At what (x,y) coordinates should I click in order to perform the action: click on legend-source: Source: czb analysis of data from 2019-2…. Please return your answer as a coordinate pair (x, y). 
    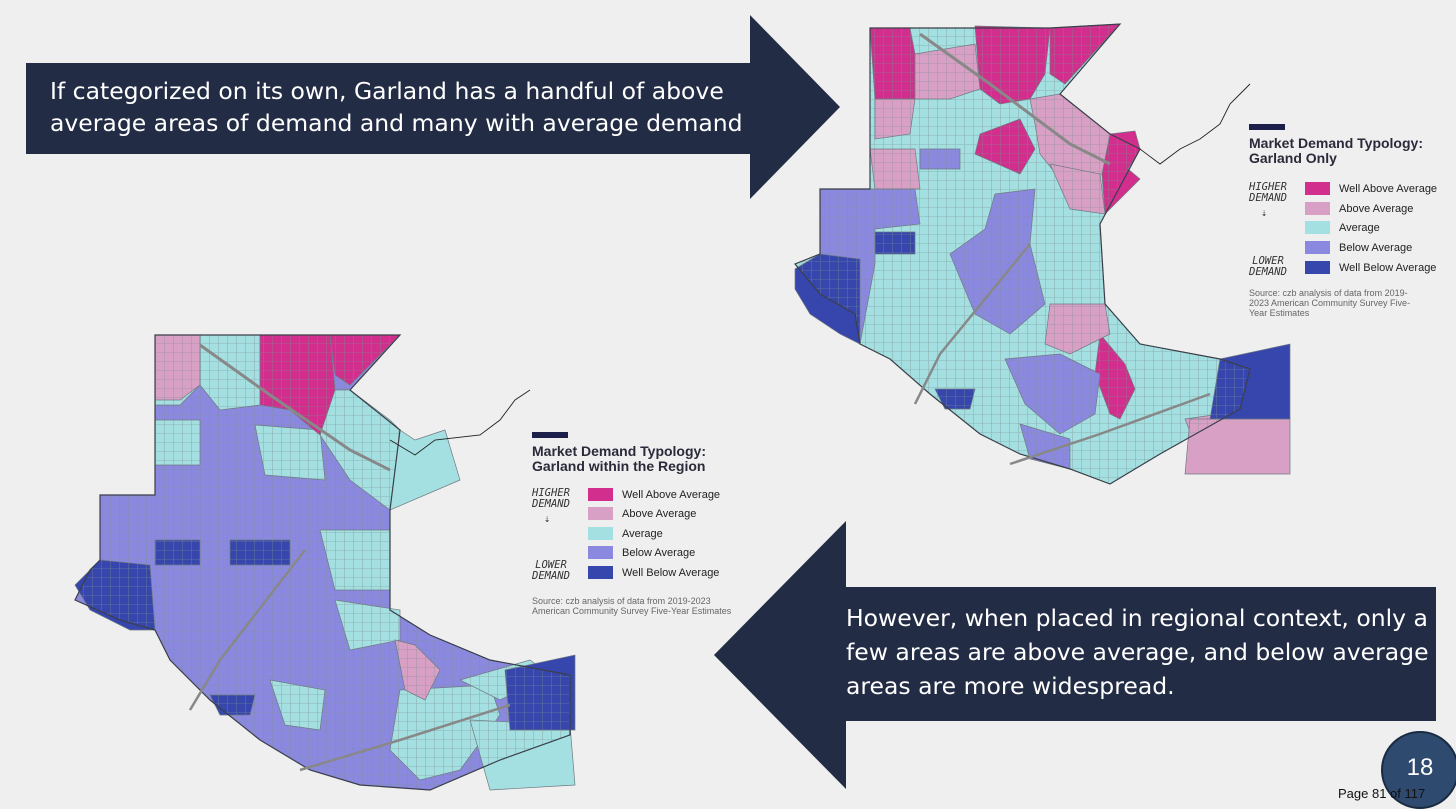
    Looking at the image, I should click on (632, 606).